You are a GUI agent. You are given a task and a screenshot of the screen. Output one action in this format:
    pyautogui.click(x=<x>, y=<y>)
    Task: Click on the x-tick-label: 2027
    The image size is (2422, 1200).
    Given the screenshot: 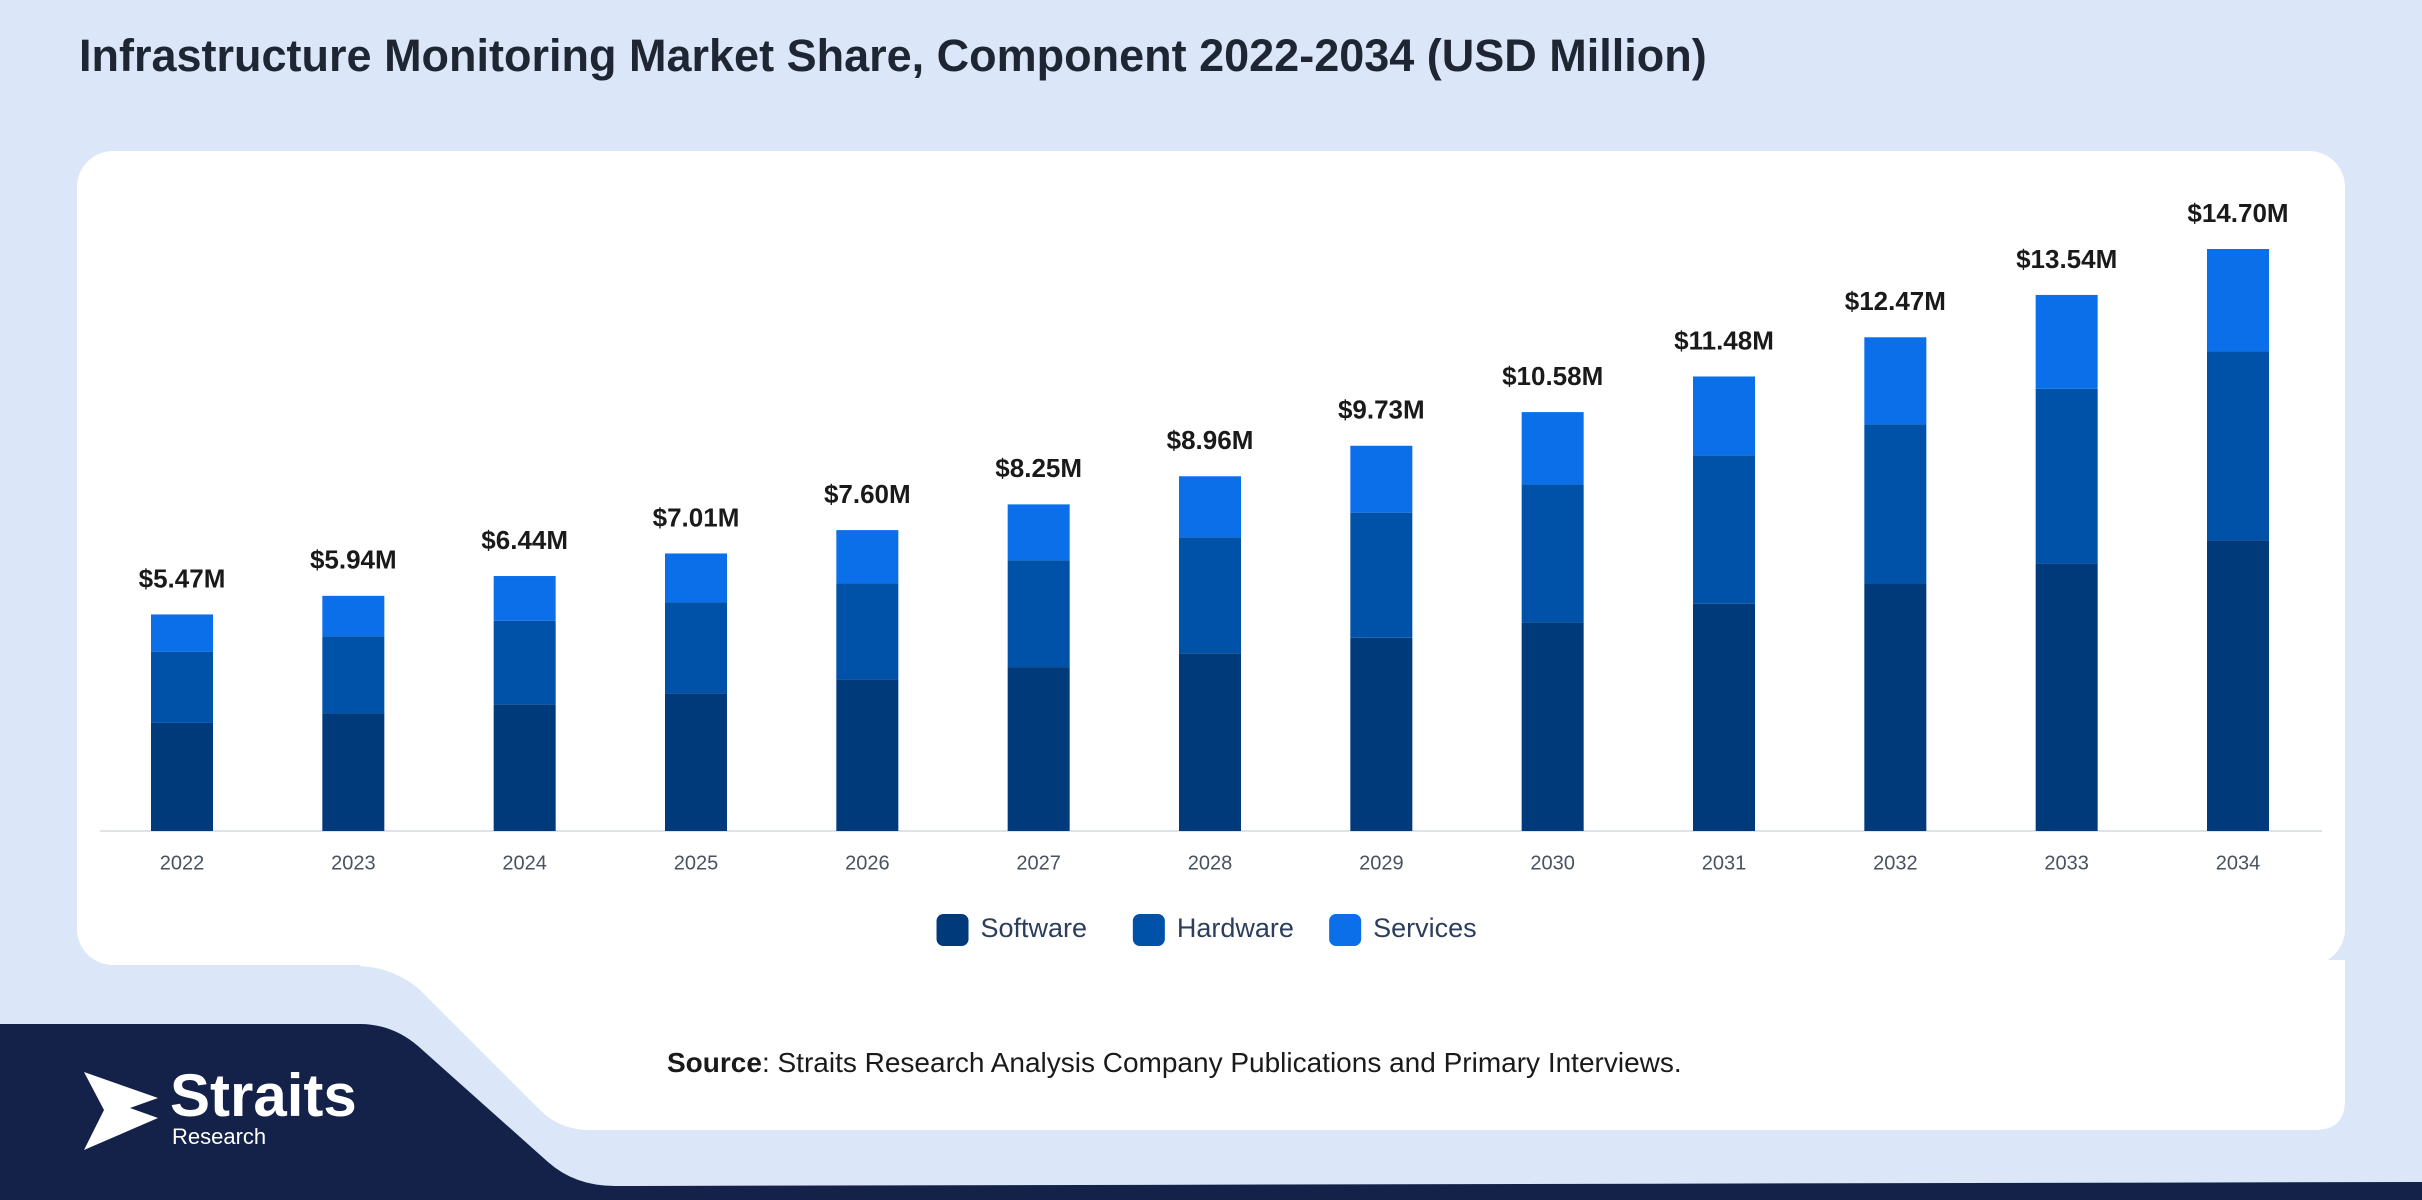 What is the action you would take?
    pyautogui.click(x=1038, y=863)
    